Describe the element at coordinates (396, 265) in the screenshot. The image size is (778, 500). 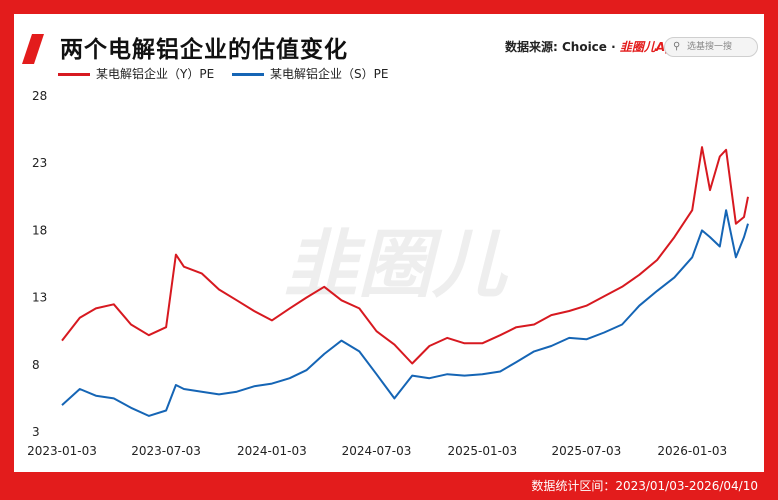
I see `watermark: 韭圈儿` at that location.